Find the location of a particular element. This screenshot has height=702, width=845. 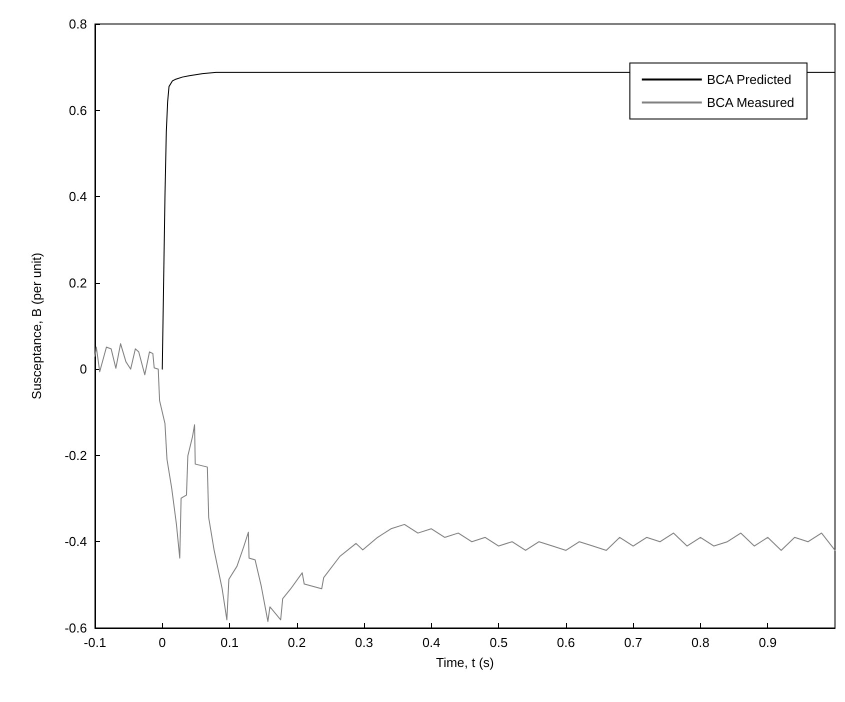

y-tick-label: 0.2 is located at coordinates (77, 282).